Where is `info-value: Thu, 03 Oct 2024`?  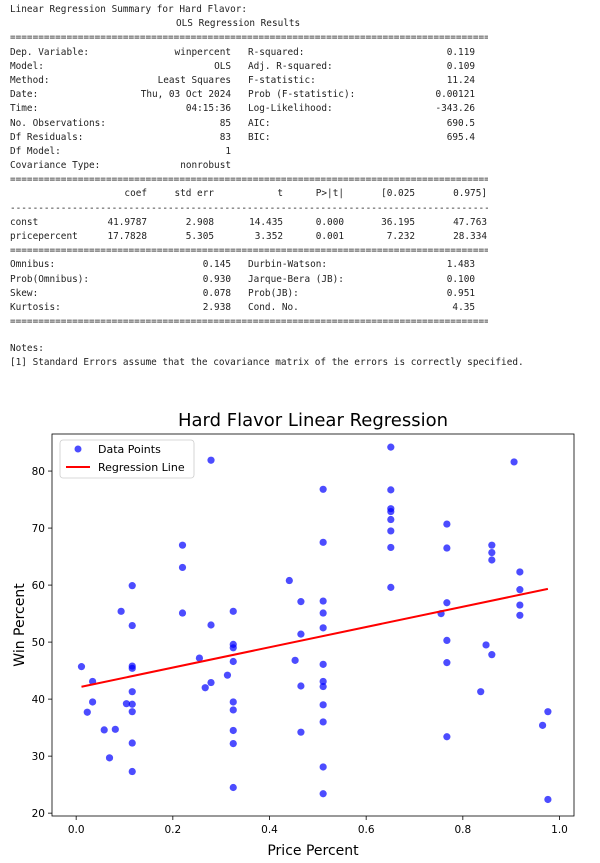
info-value: Thu, 03 Oct 2024 is located at coordinates (185, 95).